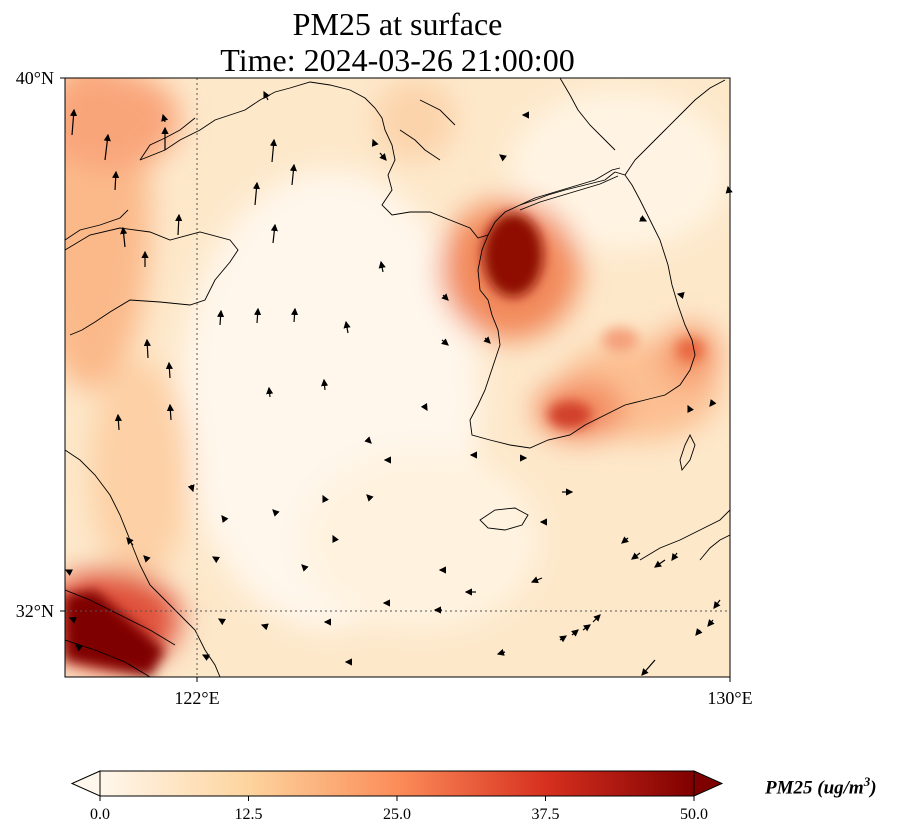 The width and height of the screenshot is (905, 836). What do you see at coordinates (248, 814) in the screenshot?
I see `colorbar-tick-1: 12.5` at bounding box center [248, 814].